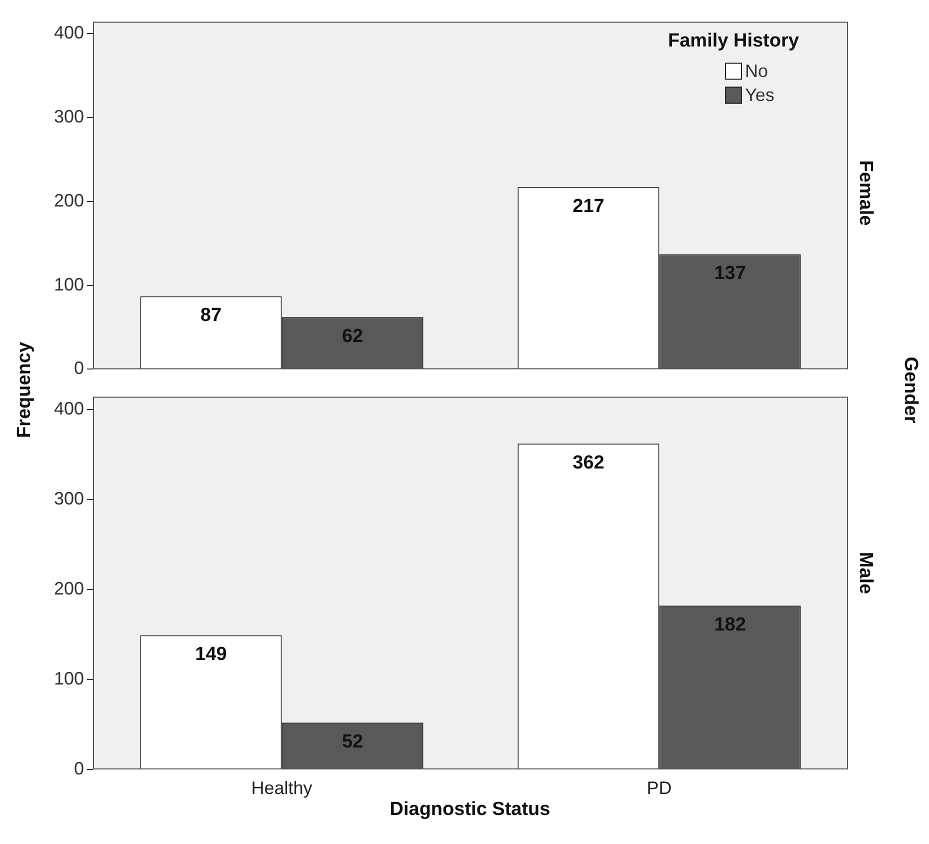 This screenshot has width=929, height=844. What do you see at coordinates (25, 390) in the screenshot?
I see `y-axis-title: Frequency` at bounding box center [25, 390].